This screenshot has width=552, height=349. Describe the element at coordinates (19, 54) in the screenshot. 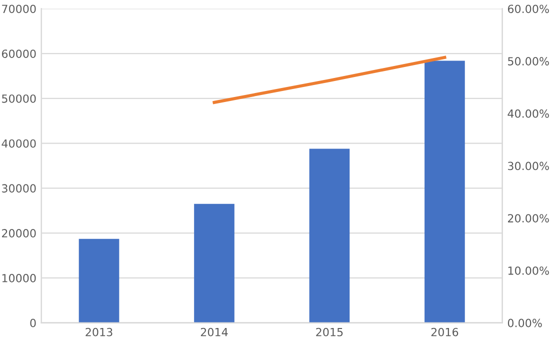

I see `y-tick-label: 60000` at that location.